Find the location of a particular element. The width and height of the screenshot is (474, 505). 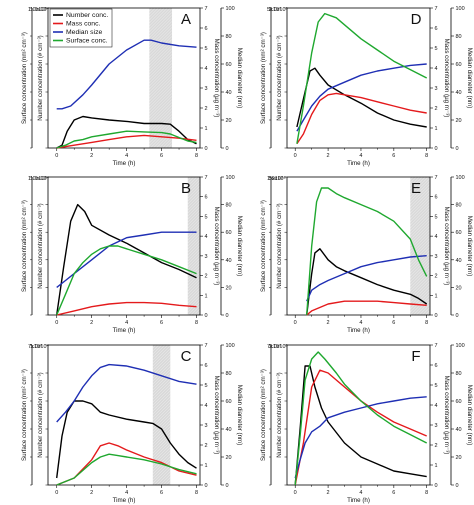

series-line-number-conc is located at coordinates (126, 132).